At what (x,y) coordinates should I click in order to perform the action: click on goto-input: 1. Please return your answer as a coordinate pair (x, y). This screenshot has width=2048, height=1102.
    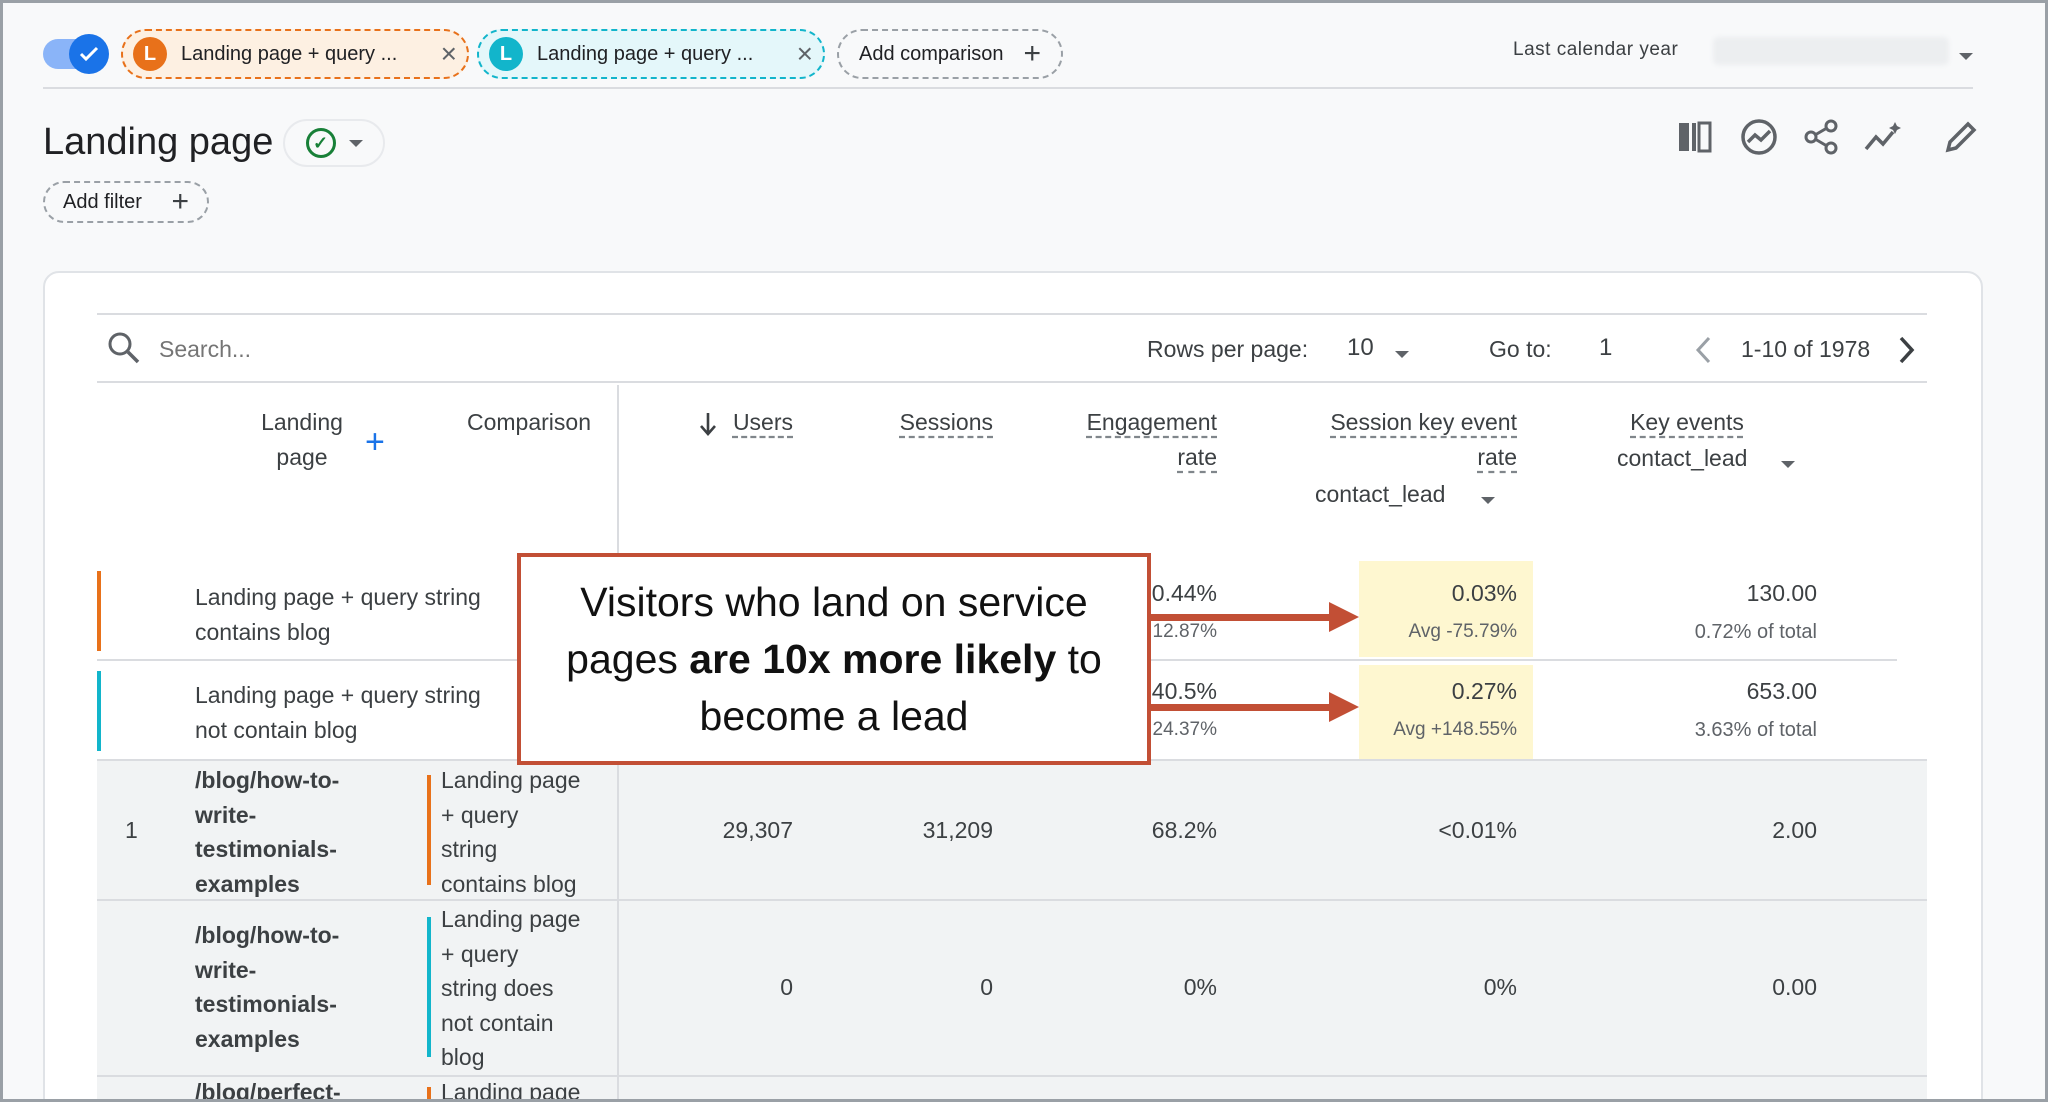
    Looking at the image, I should click on (1606, 347).